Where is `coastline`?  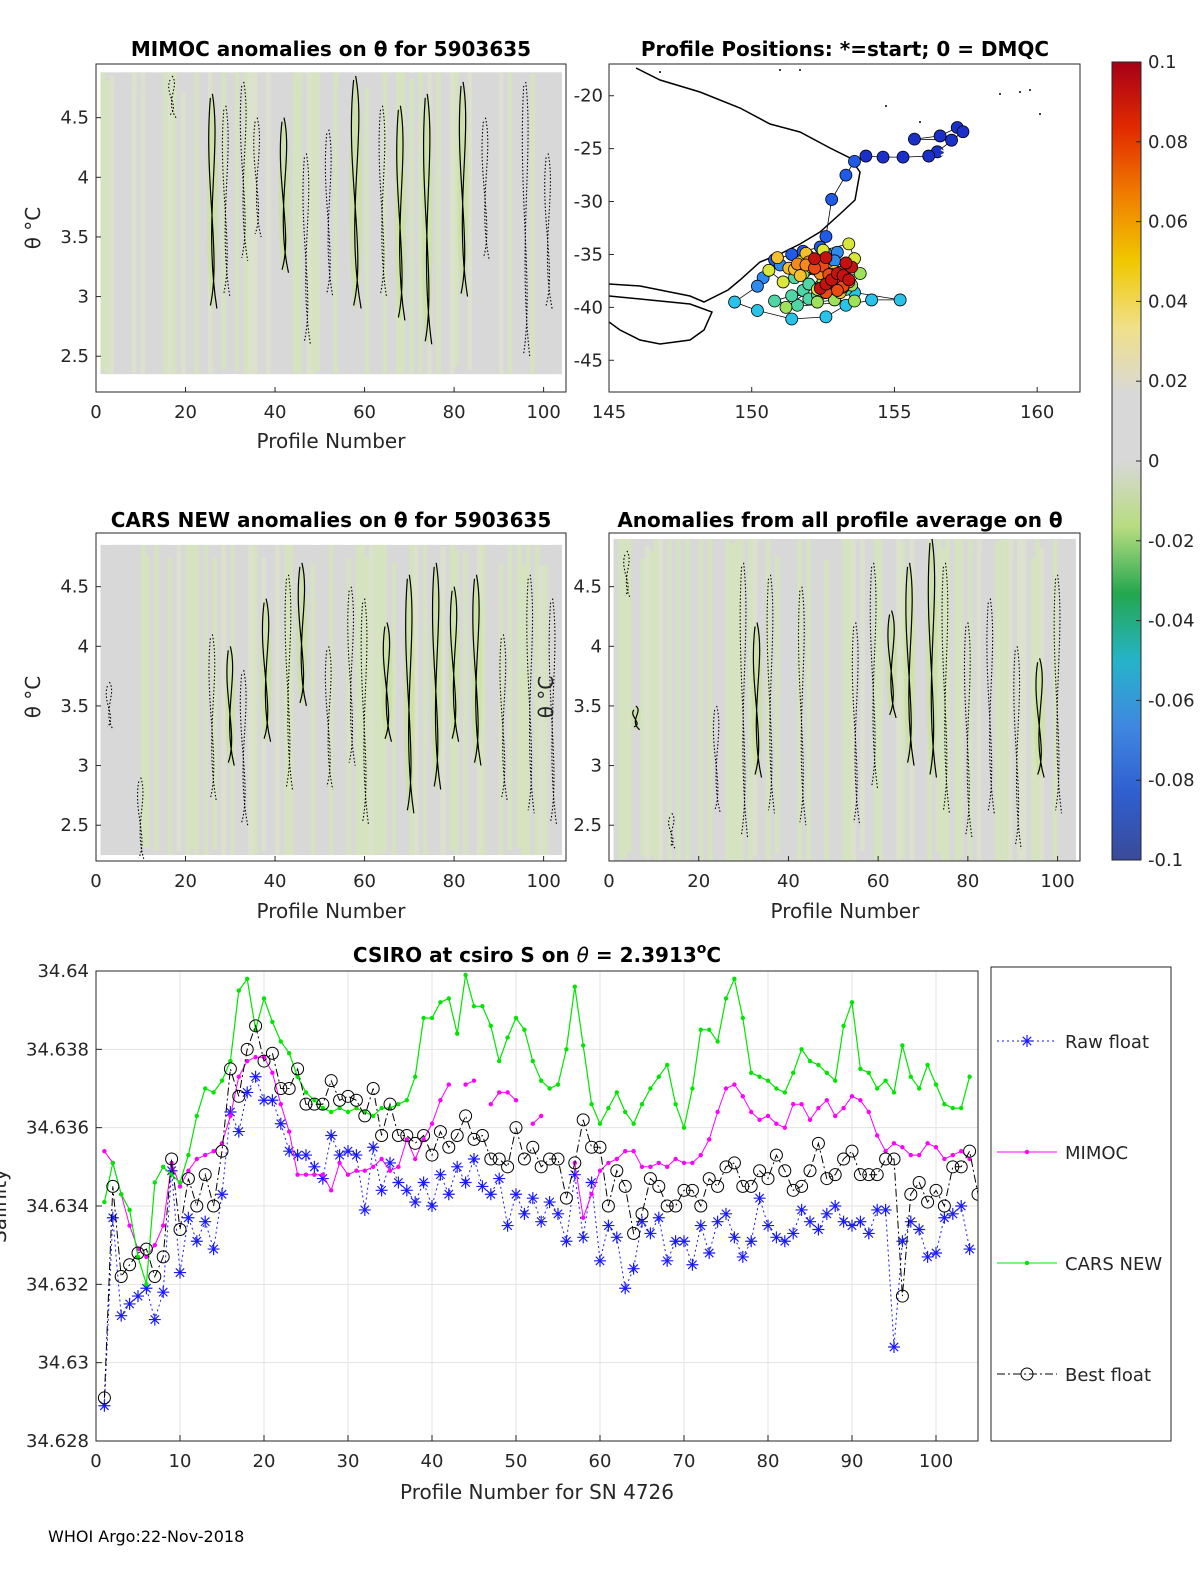 coastline is located at coordinates (825, 206).